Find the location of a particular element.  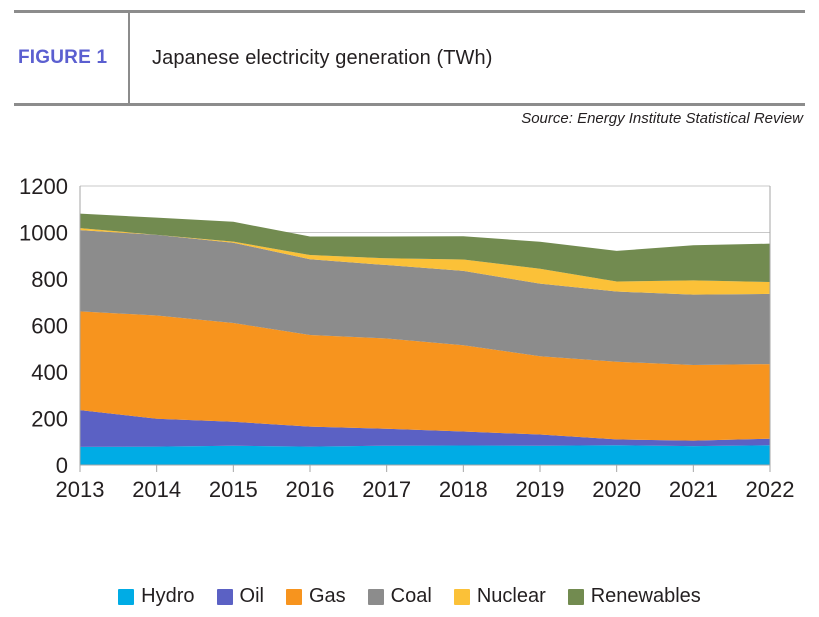

x-axis-tick-labels: 2013 2014 2015 2016 2017 2018 2019 2020 2021 2022 is located at coordinates (425, 489).